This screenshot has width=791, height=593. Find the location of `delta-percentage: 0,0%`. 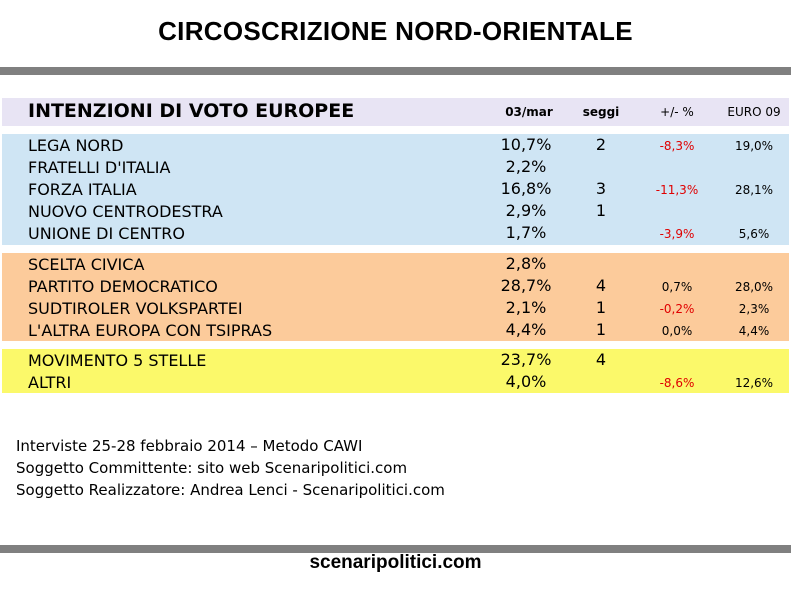

delta-percentage: 0,0% is located at coordinates (677, 331).